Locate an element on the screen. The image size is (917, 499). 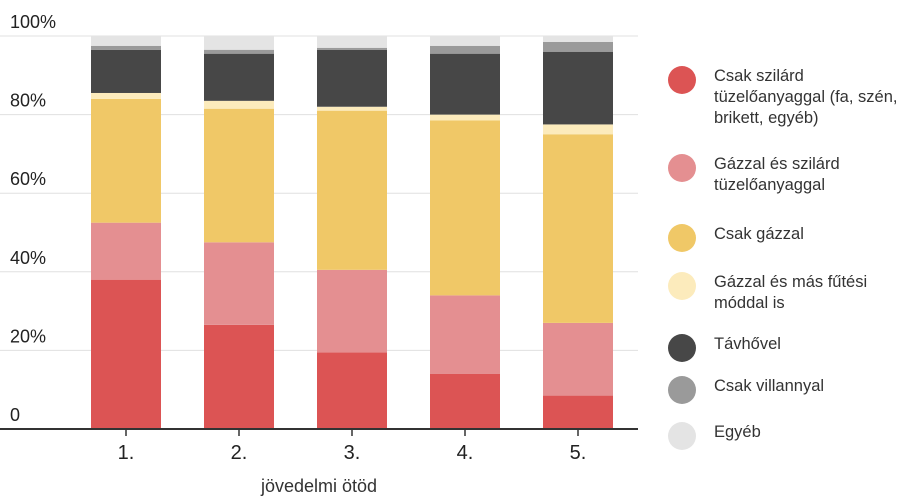
y-tick-label: 80% is located at coordinates (28, 101).